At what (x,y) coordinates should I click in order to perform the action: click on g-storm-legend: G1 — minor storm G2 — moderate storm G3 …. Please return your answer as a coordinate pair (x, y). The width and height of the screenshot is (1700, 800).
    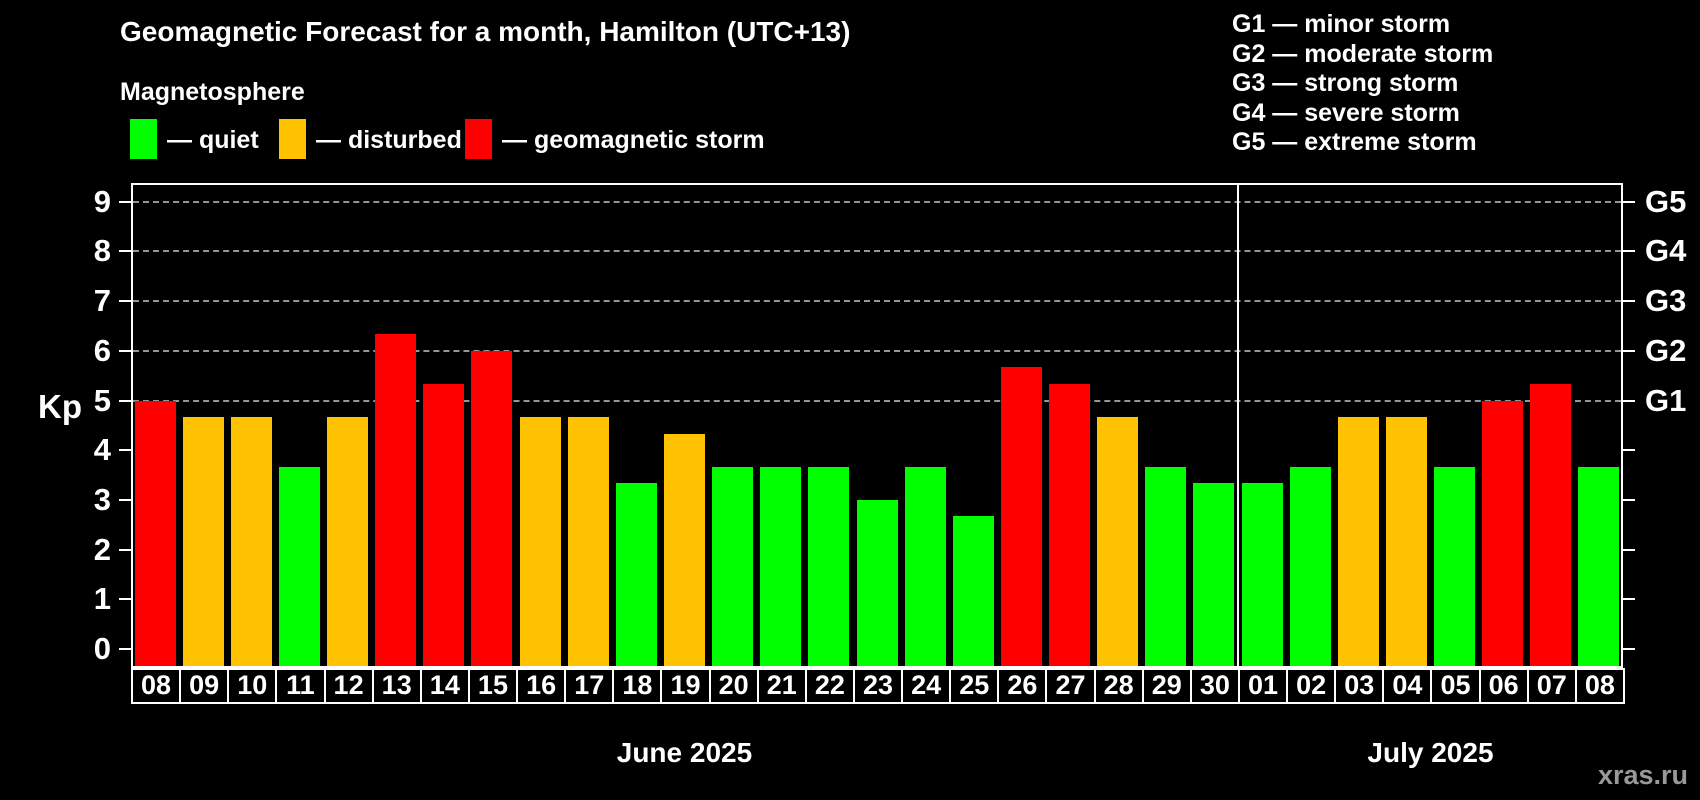
    Looking at the image, I should click on (1362, 84).